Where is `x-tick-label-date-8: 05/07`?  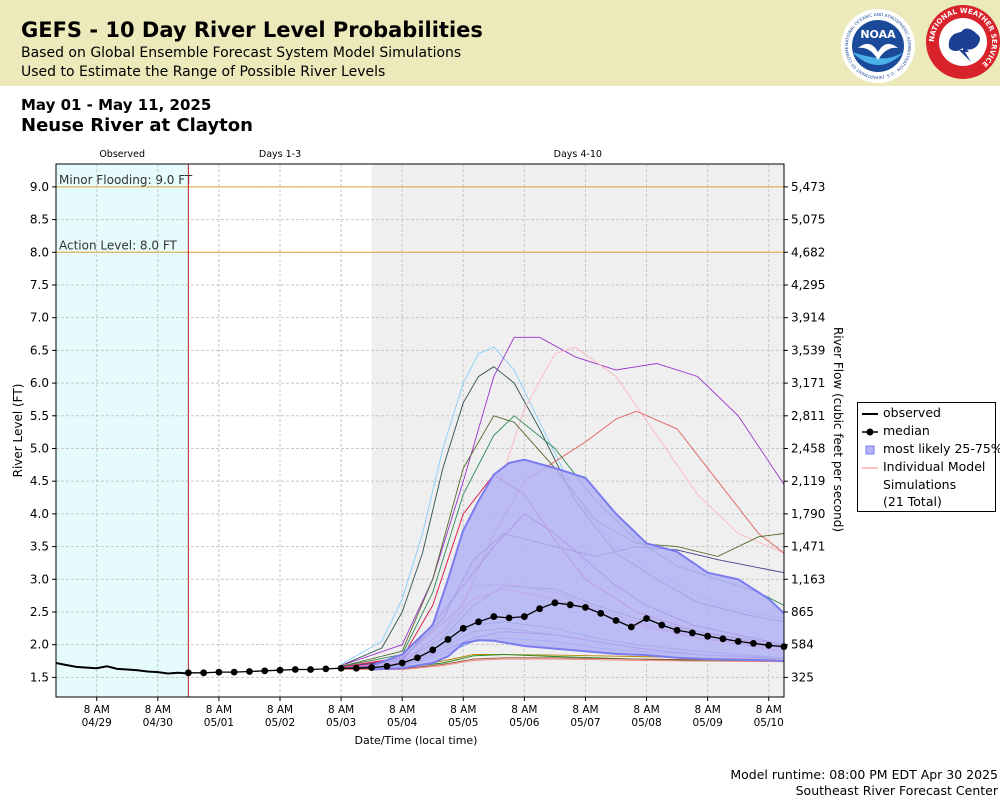 x-tick-label-date-8: 05/07 is located at coordinates (585, 723).